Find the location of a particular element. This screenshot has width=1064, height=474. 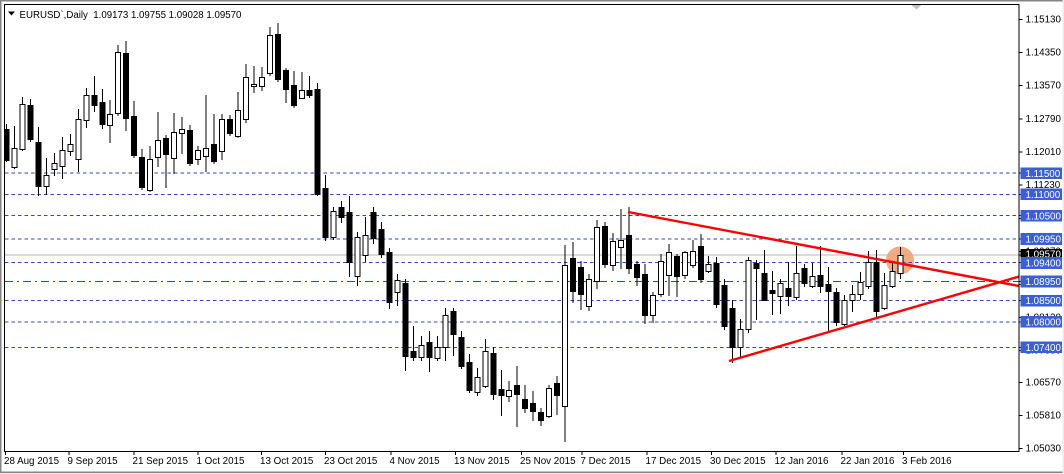

svg-text: 4 Nov 2015 is located at coordinates (415, 461).